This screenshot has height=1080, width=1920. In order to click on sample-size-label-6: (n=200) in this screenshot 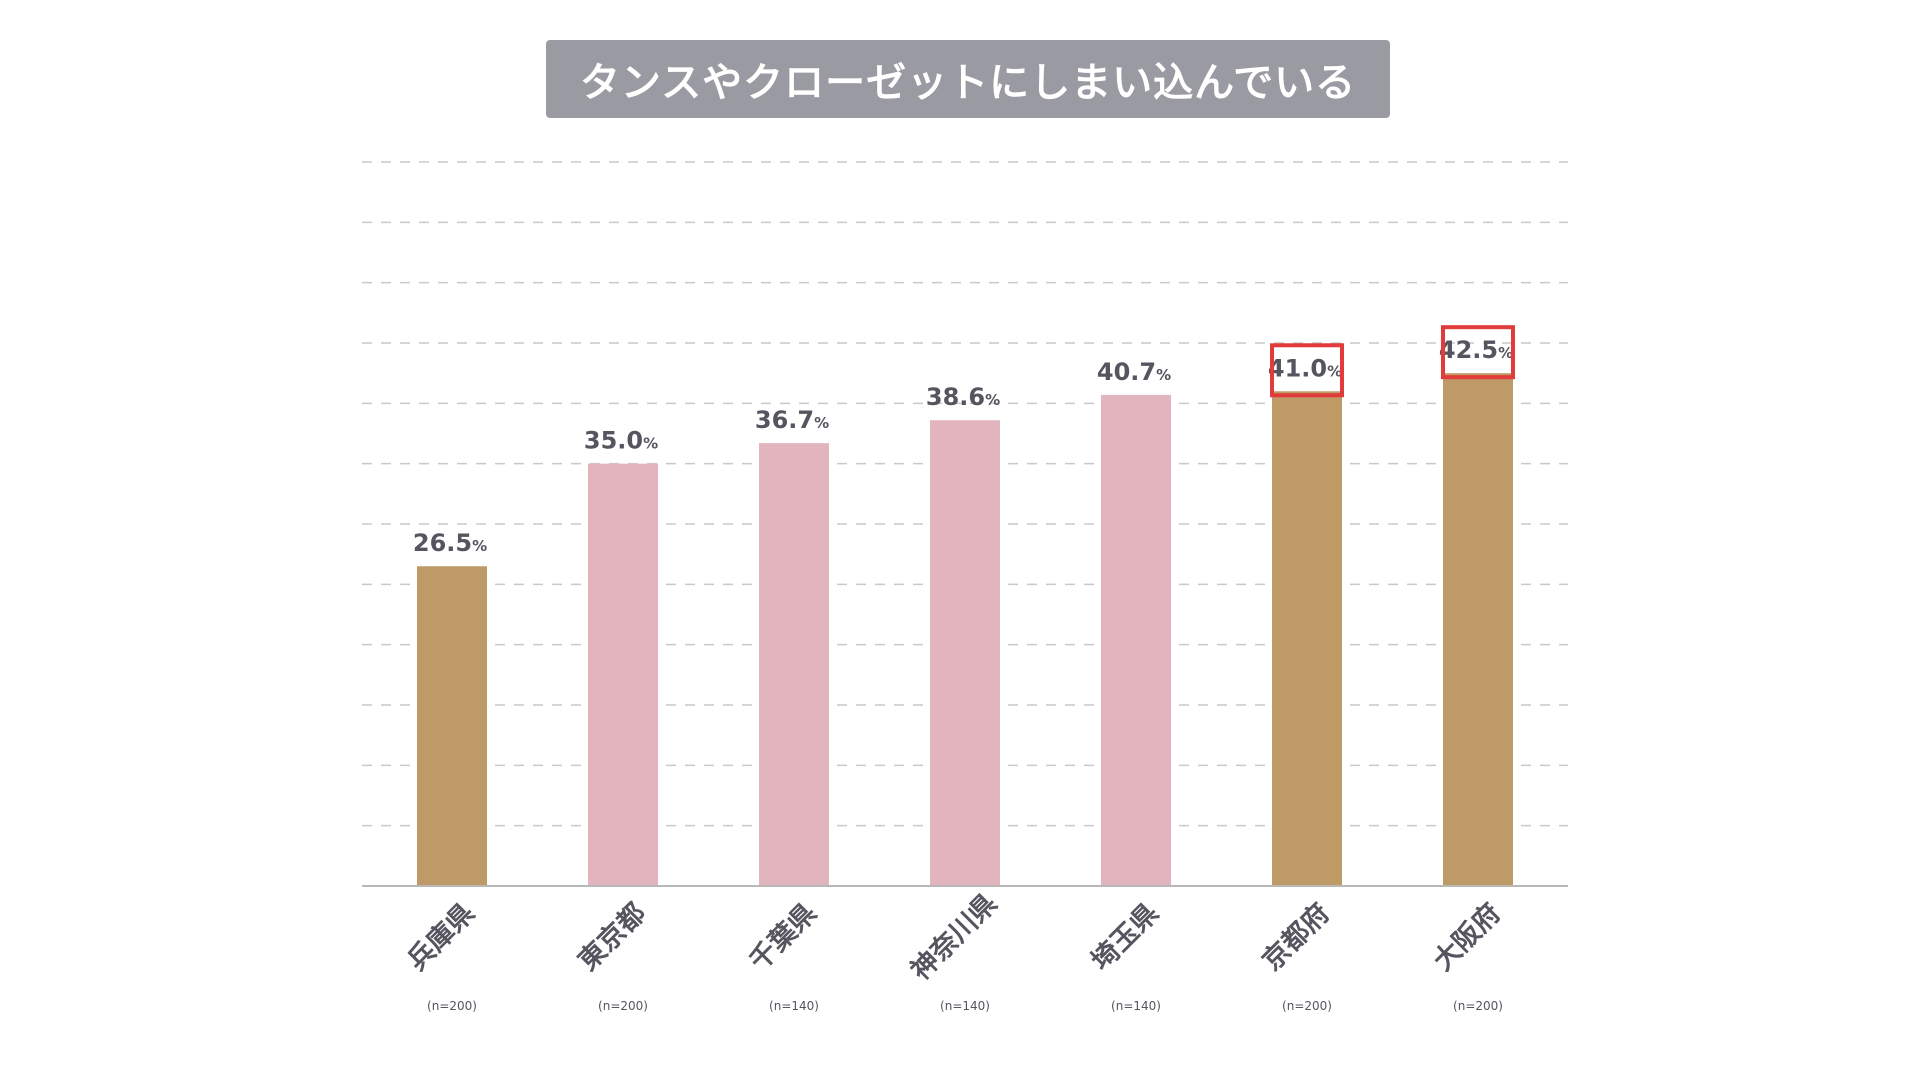, I will do `click(1307, 1006)`.